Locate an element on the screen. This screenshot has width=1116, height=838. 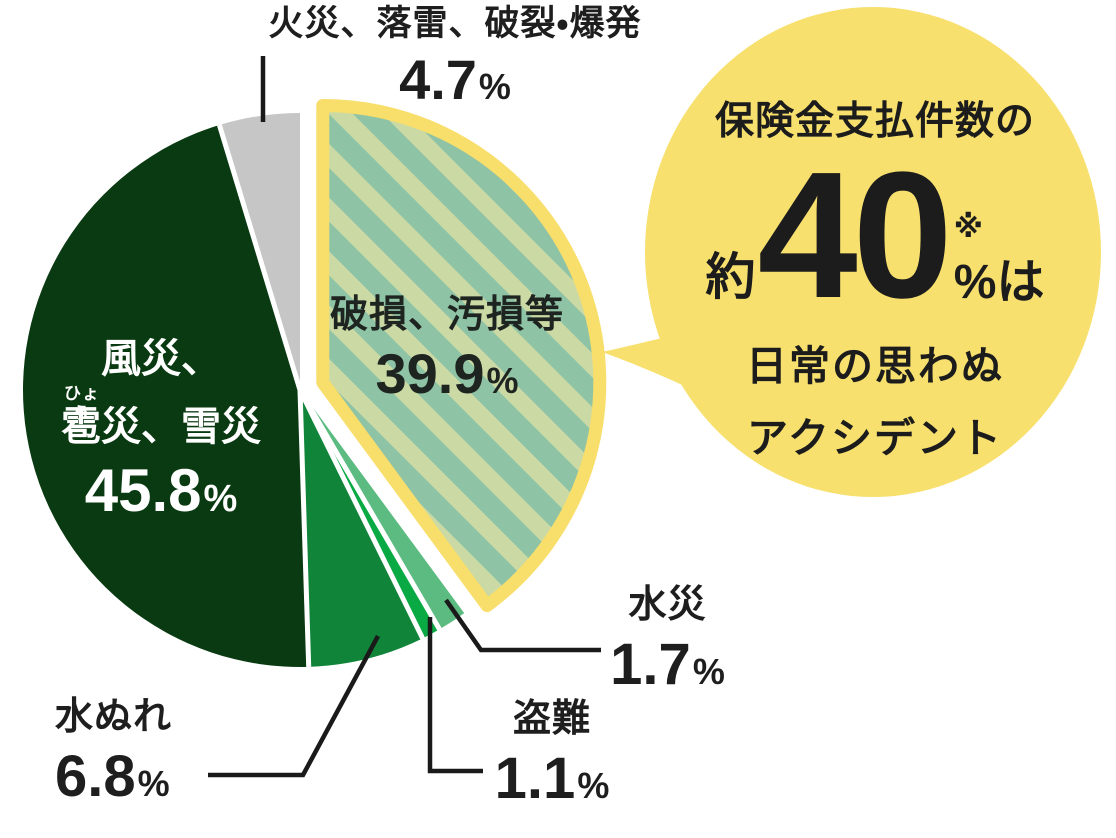
callout-line4: アクシデント is located at coordinates (875, 438).